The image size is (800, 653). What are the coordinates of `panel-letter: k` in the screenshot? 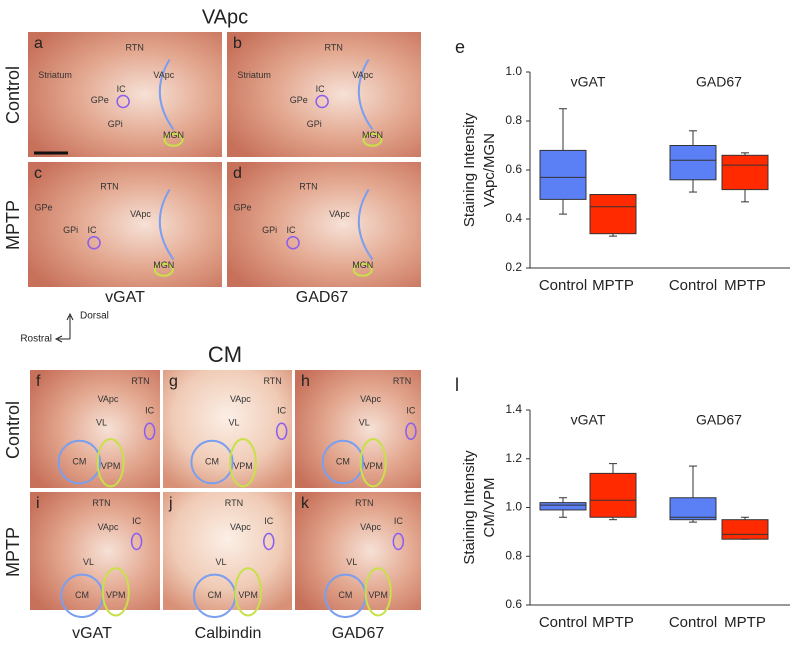 It's located at (305, 503).